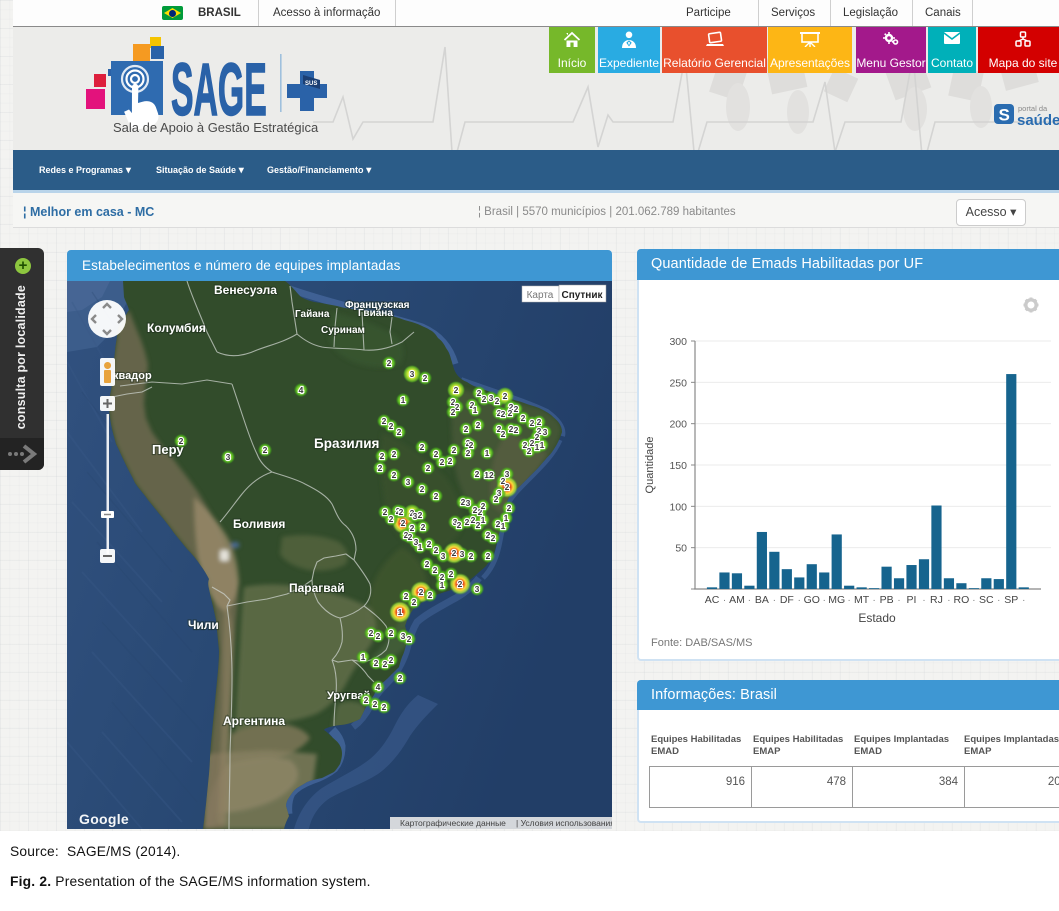 This screenshot has height=911, width=1059. I want to click on svg-text: GO, so click(812, 600).